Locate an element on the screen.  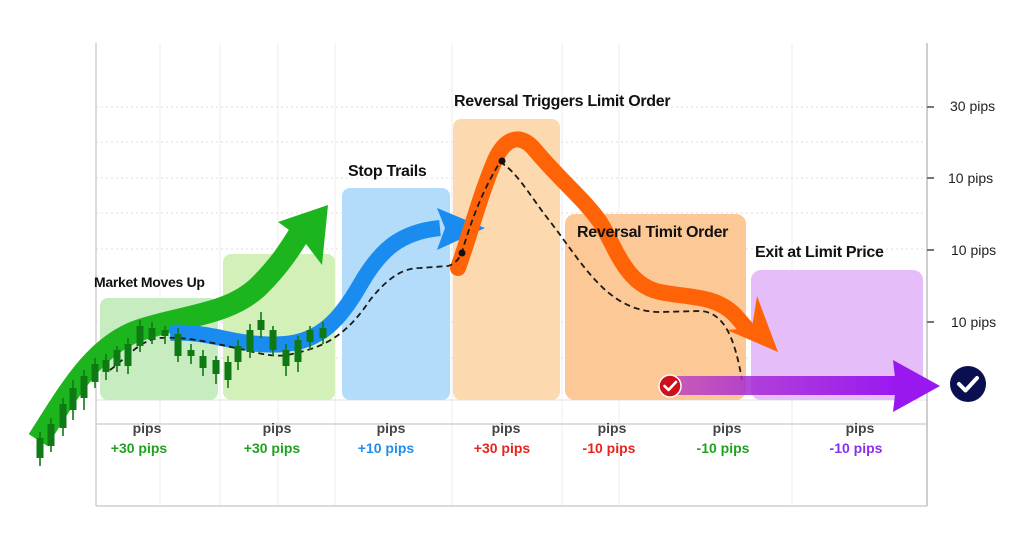
phase-title-reversal-timit: Reversal Timit Order is located at coordinates (653, 232).